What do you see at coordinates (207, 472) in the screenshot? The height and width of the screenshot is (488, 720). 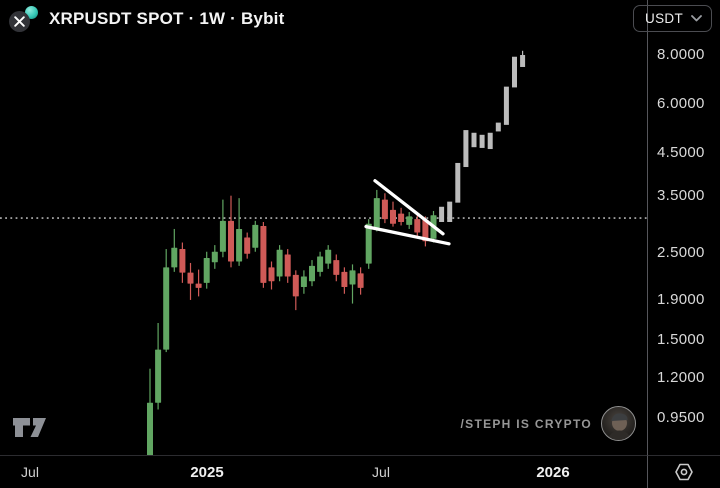 I see `time-tick-label: 2025` at bounding box center [207, 472].